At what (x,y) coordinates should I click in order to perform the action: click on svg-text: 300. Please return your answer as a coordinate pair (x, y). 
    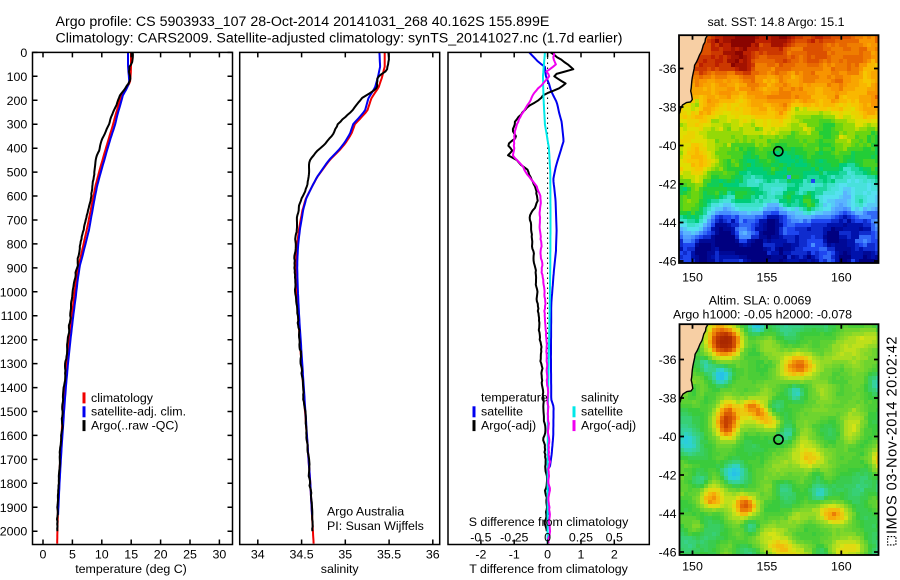
    Looking at the image, I should click on (17, 125).